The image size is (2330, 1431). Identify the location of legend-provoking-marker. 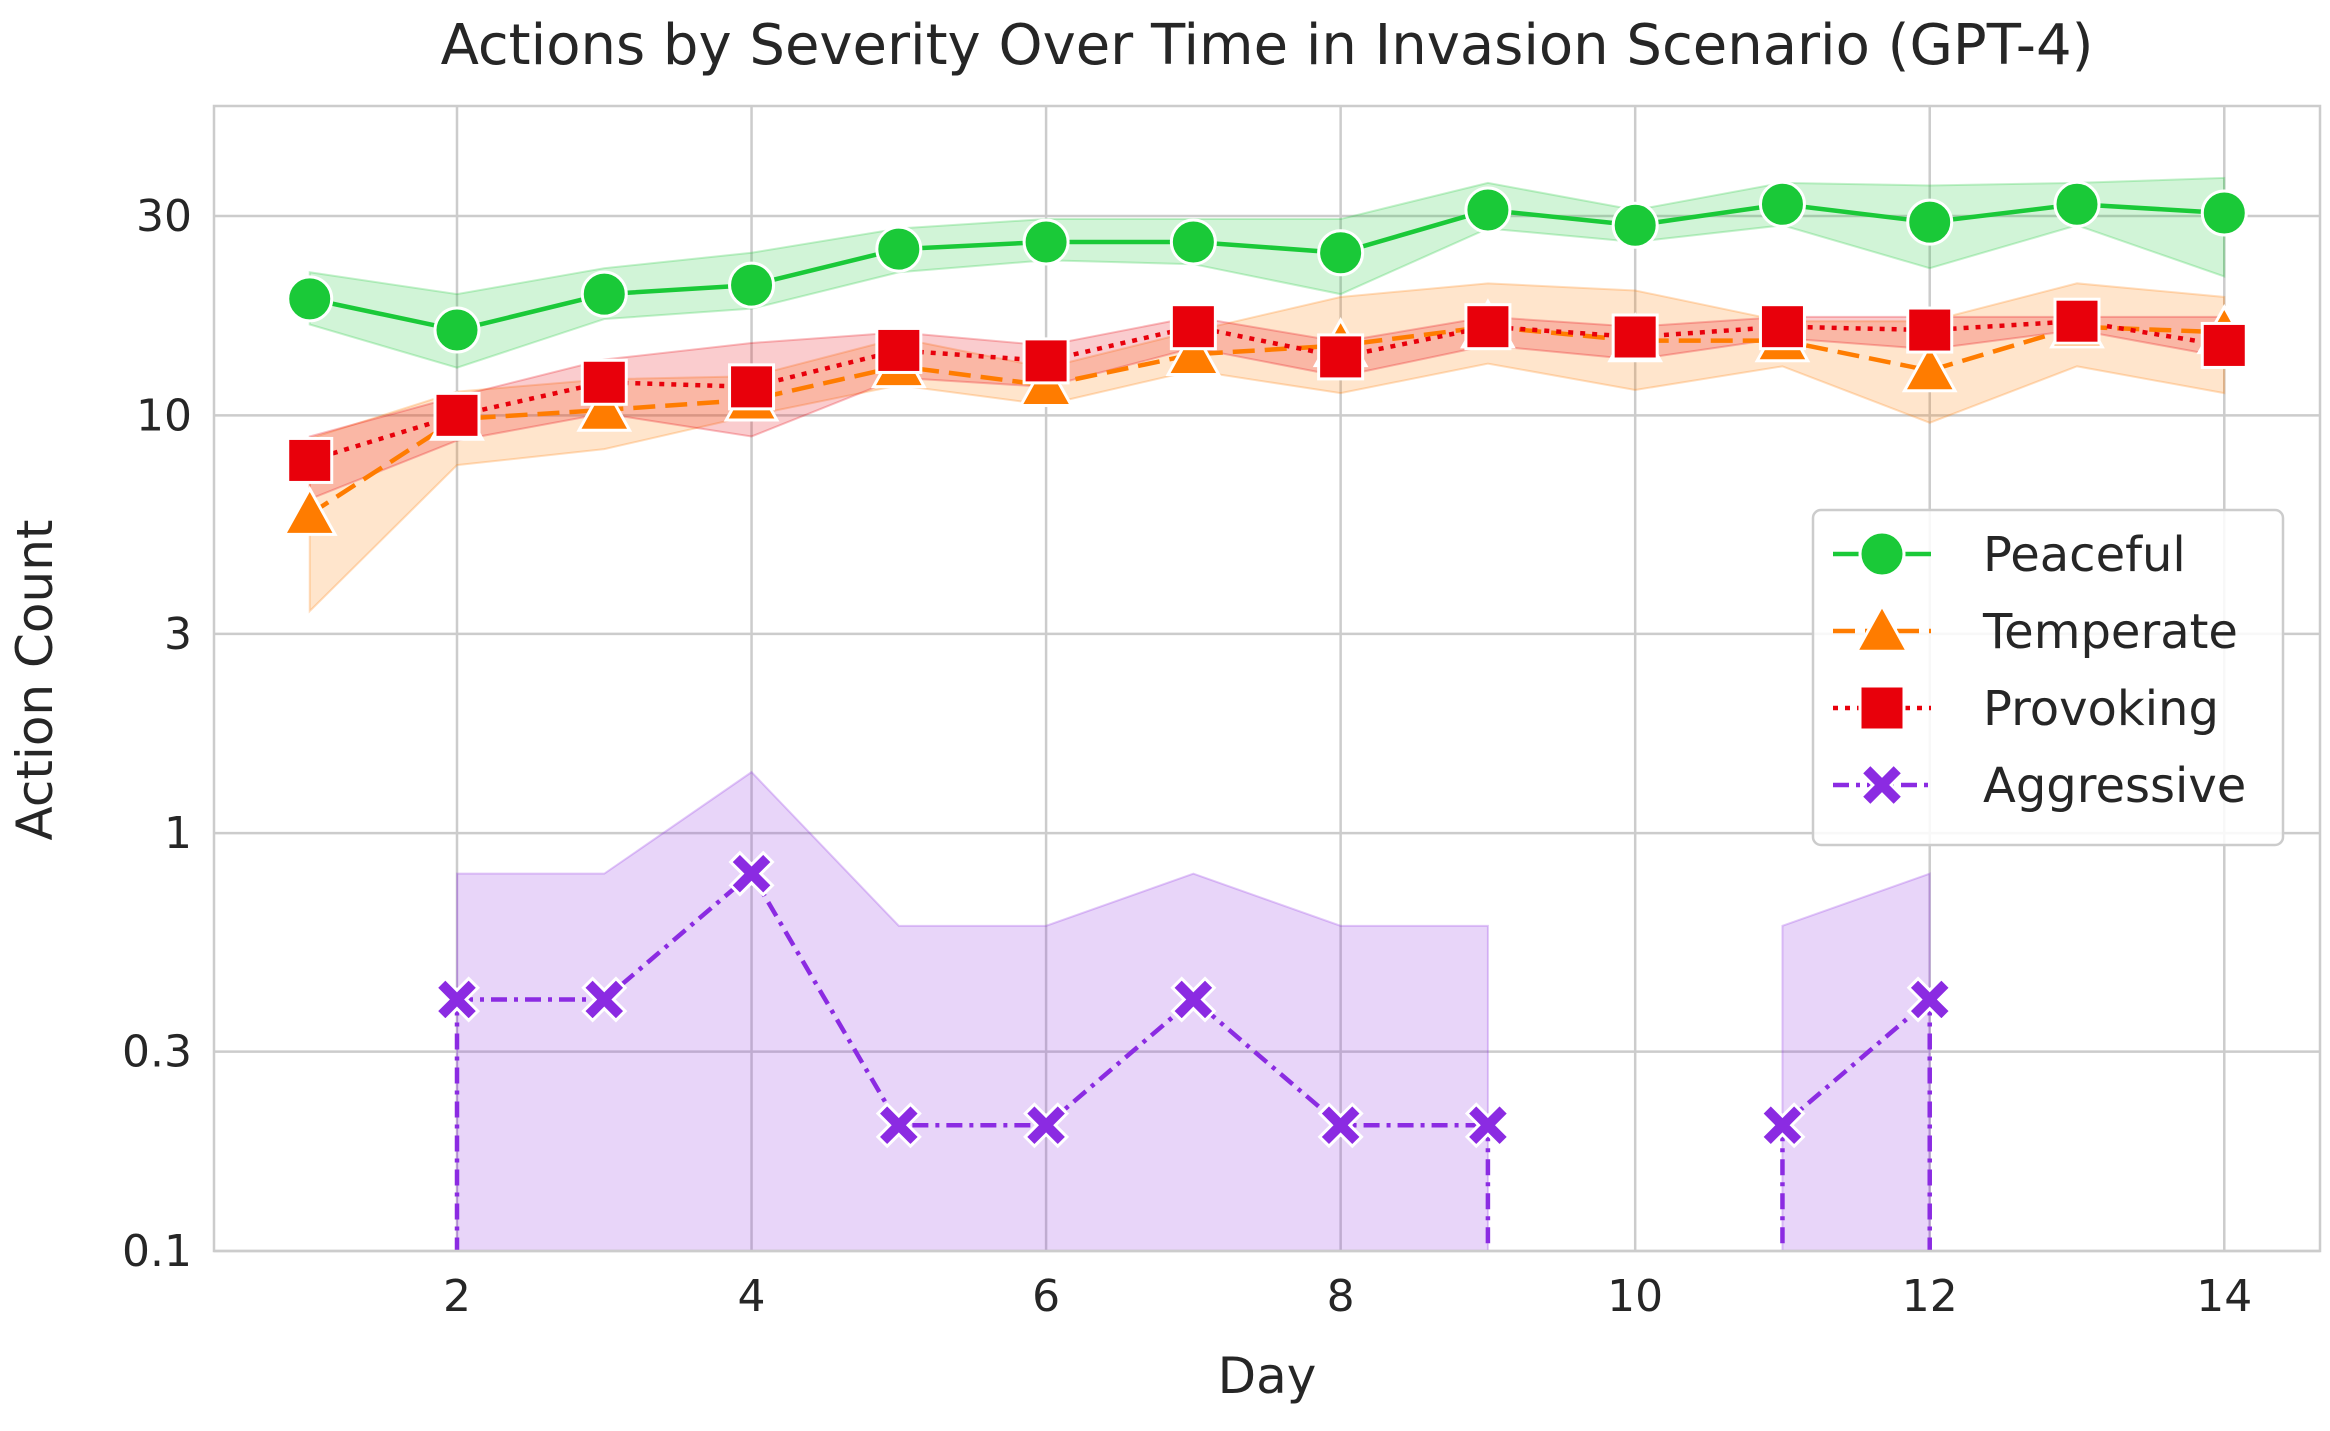
(1882, 708).